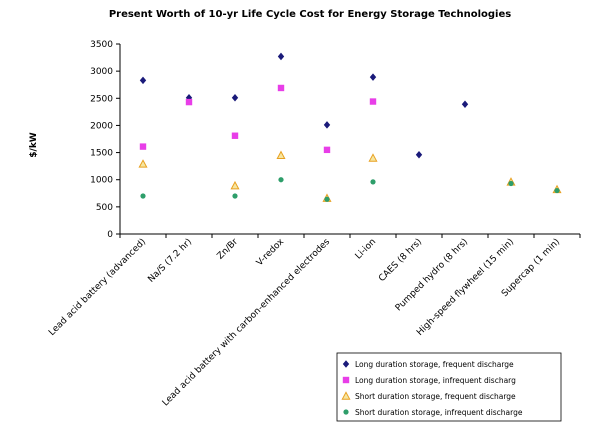 This screenshot has height=425, width=600. What do you see at coordinates (34, 145) in the screenshot?
I see `y-axis-label: $/kW` at bounding box center [34, 145].